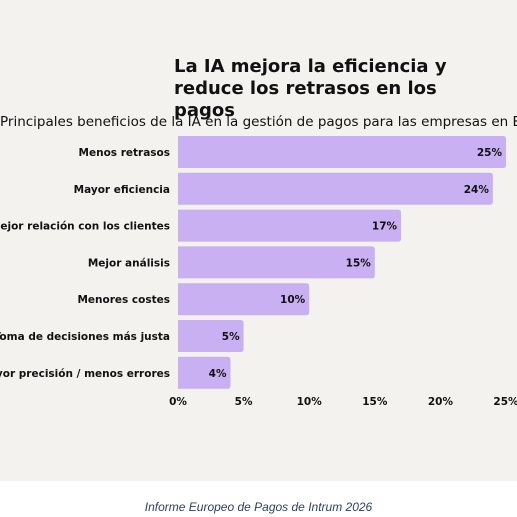  Describe the element at coordinates (310, 402) in the screenshot. I see `x-tick-label: 10%` at that location.